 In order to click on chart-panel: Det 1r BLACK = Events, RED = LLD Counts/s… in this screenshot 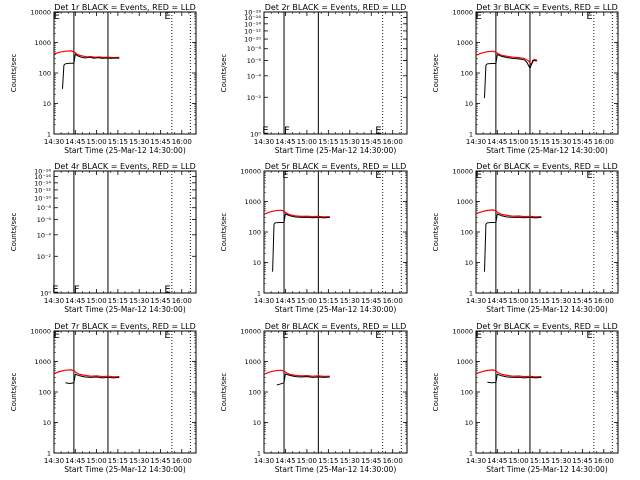, I will do `click(103, 79)`.